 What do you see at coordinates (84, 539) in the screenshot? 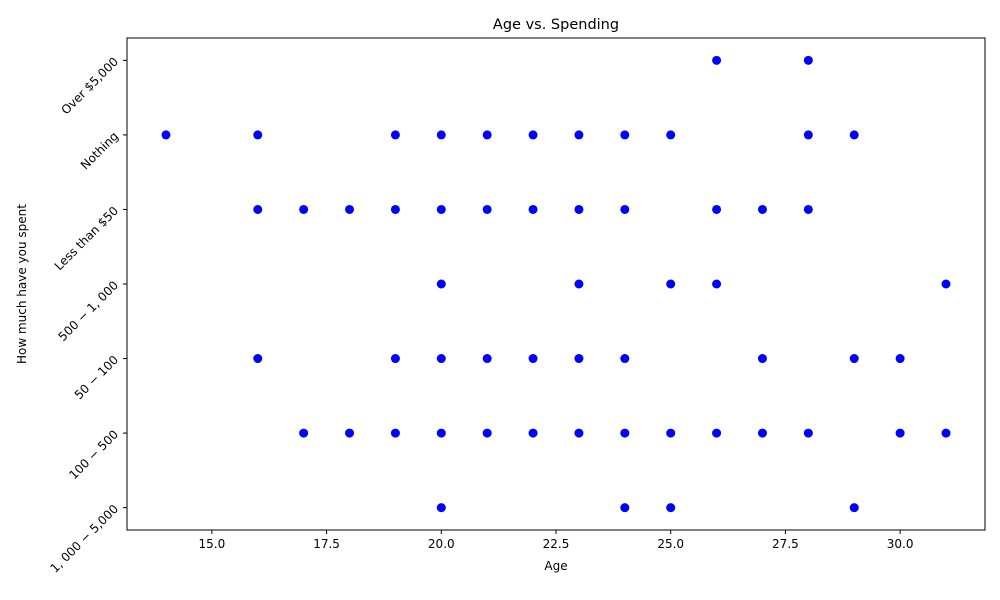
I see `y-tick-label: 1, 000 − 5,000` at bounding box center [84, 539].